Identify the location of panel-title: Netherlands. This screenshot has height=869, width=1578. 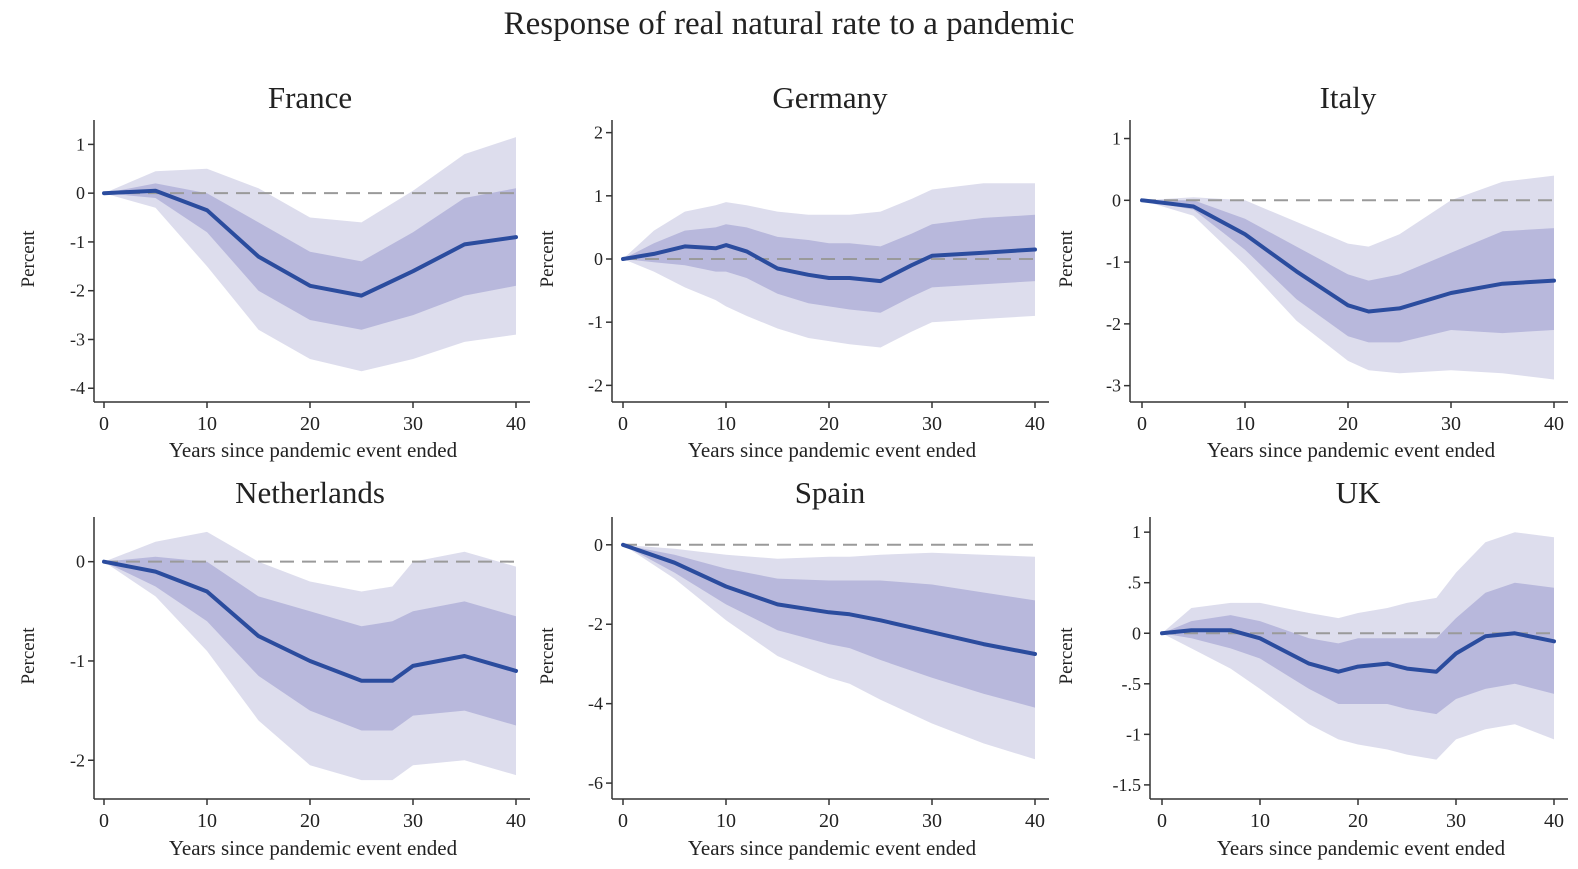
(310, 492).